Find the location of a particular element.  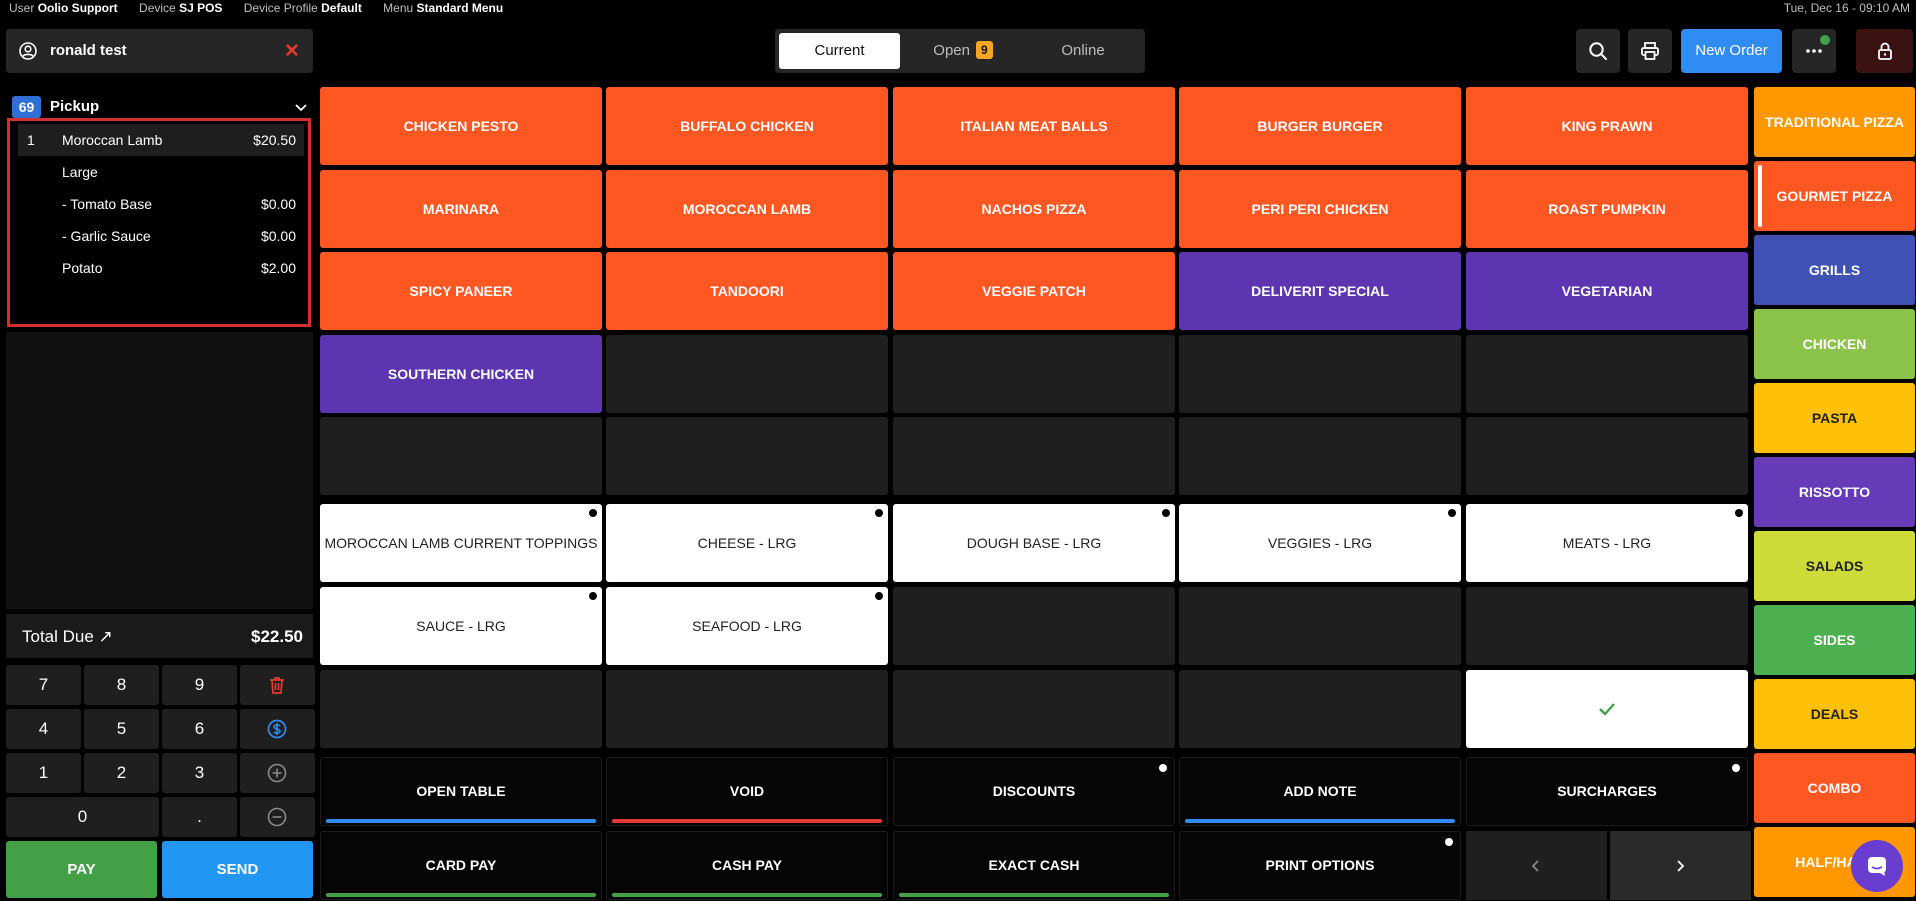

tab-open-label: Open is located at coordinates (951, 50).